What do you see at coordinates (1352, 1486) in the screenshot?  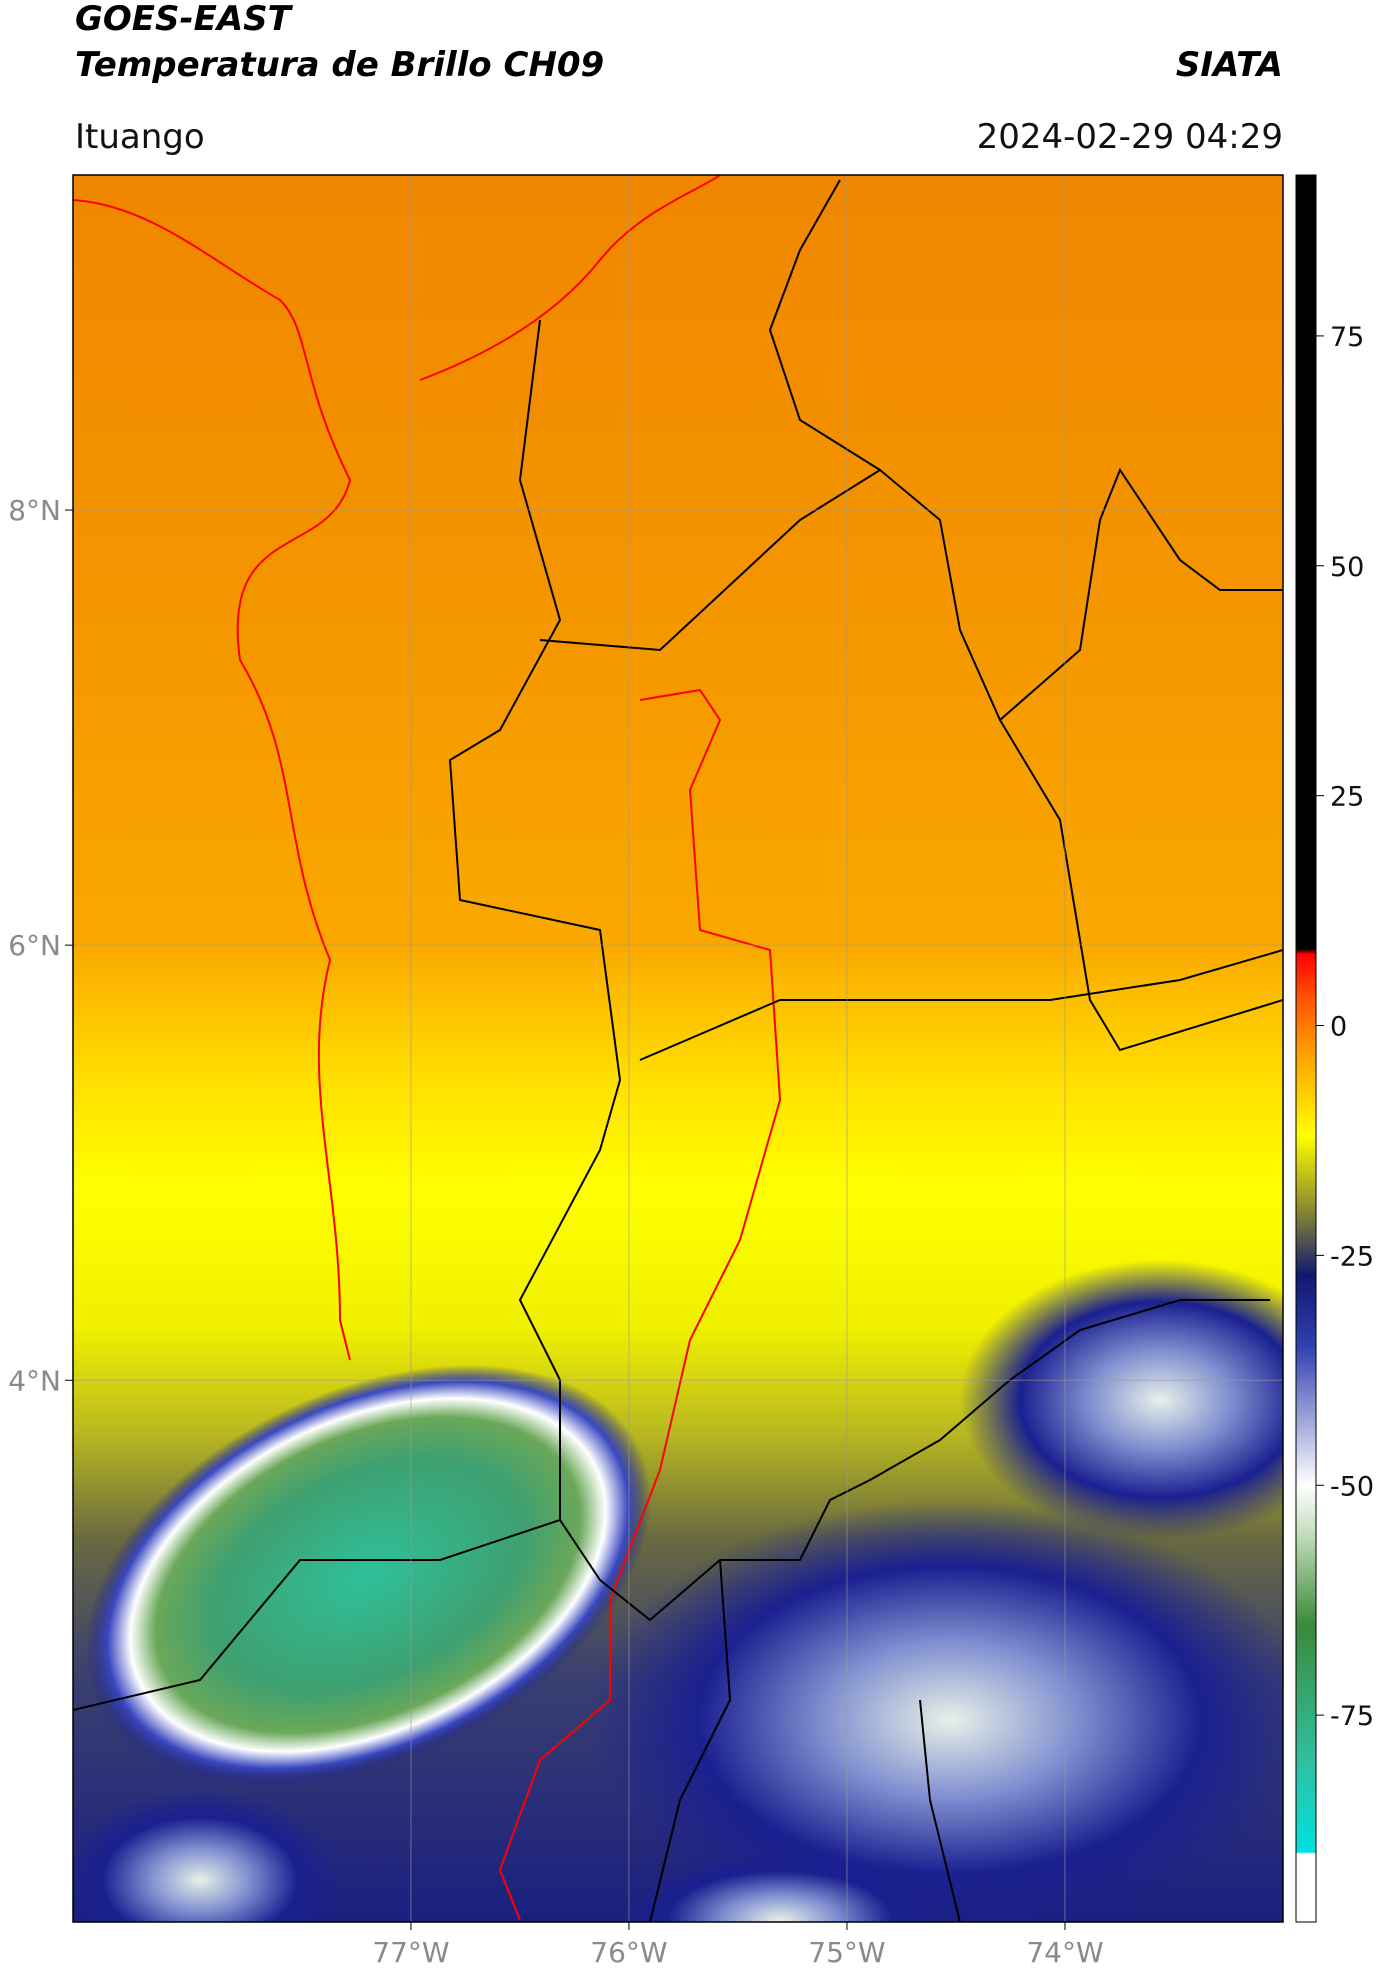 I see `colorbar-tick-label: -50` at bounding box center [1352, 1486].